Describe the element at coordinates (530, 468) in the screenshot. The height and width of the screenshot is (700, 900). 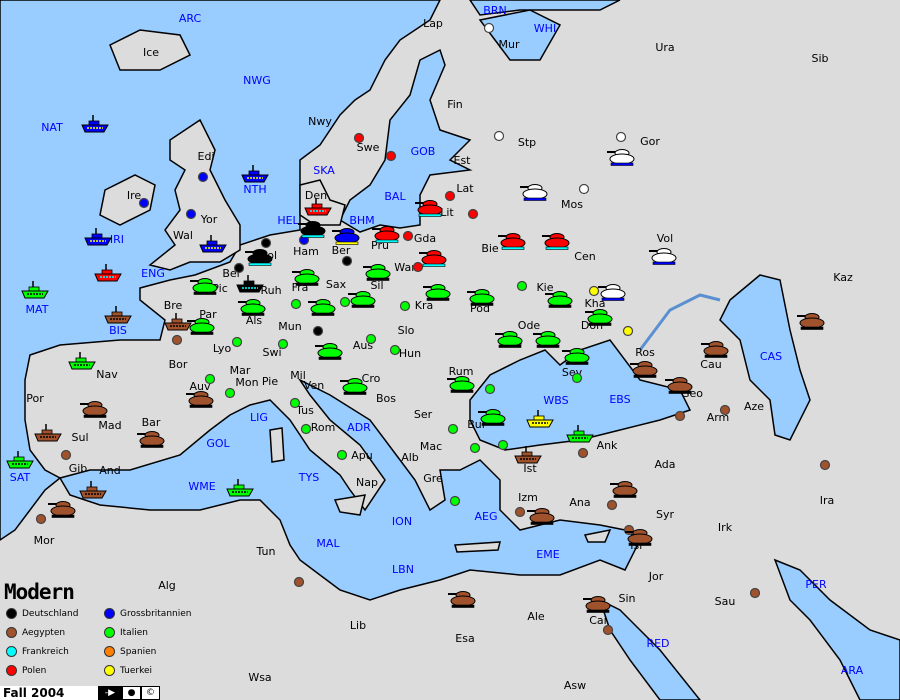
I see `territory-label: Ist` at that location.